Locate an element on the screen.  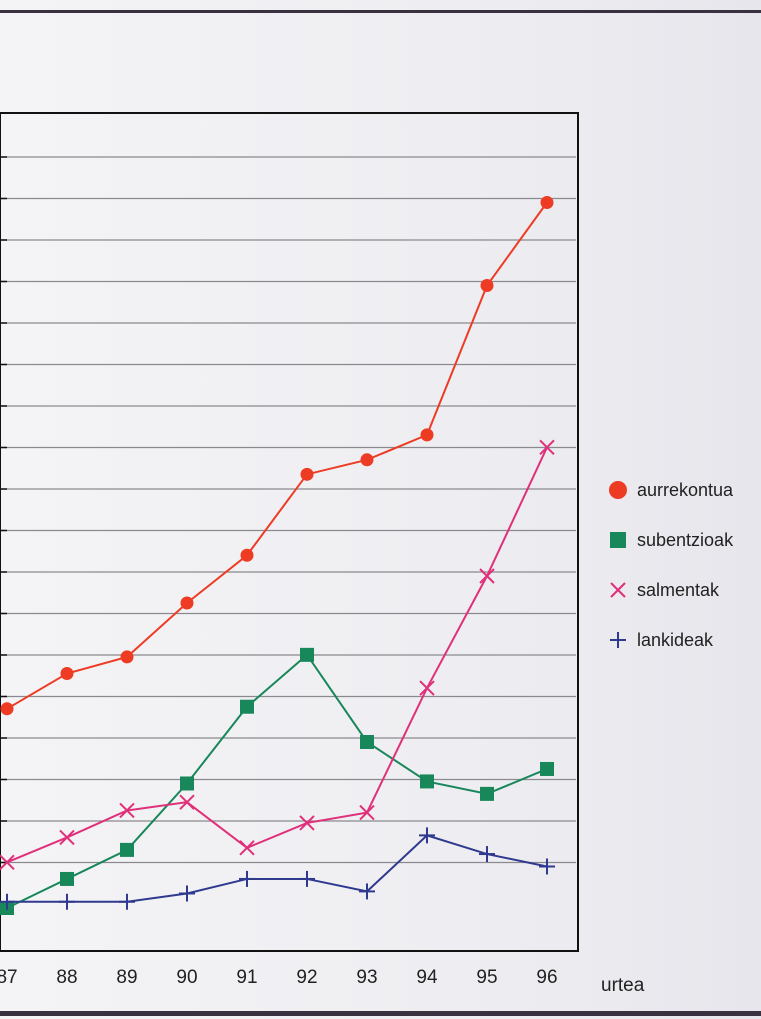
x-tick-label: 88 is located at coordinates (66, 977).